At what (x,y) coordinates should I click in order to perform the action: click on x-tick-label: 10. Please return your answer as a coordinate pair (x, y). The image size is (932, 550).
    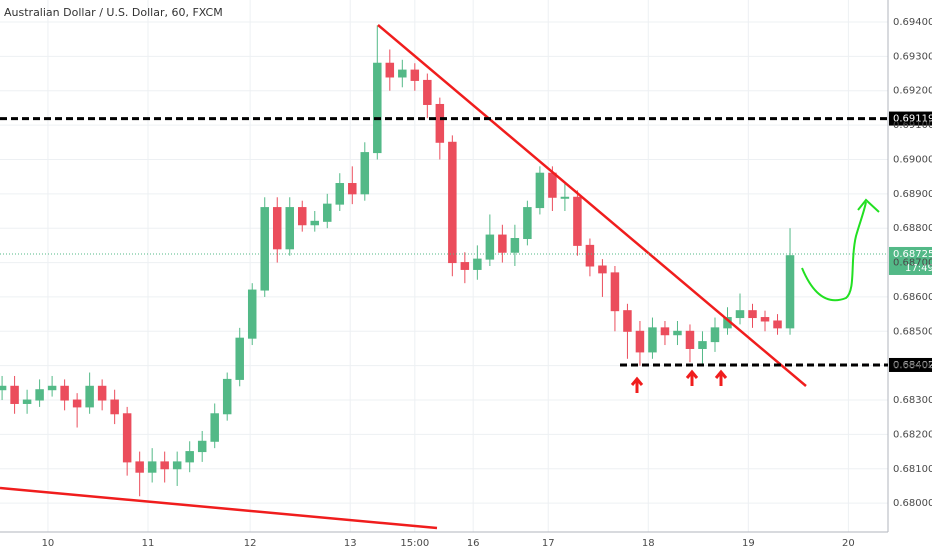
    Looking at the image, I should click on (48, 543).